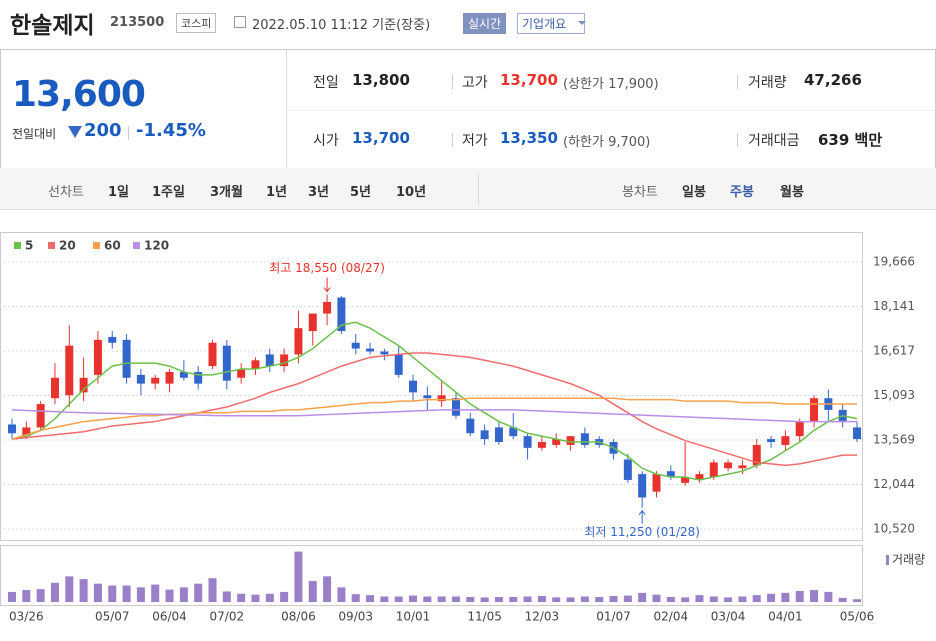  Describe the element at coordinates (767, 83) in the screenshot. I see `quote-label: 거래량` at that location.